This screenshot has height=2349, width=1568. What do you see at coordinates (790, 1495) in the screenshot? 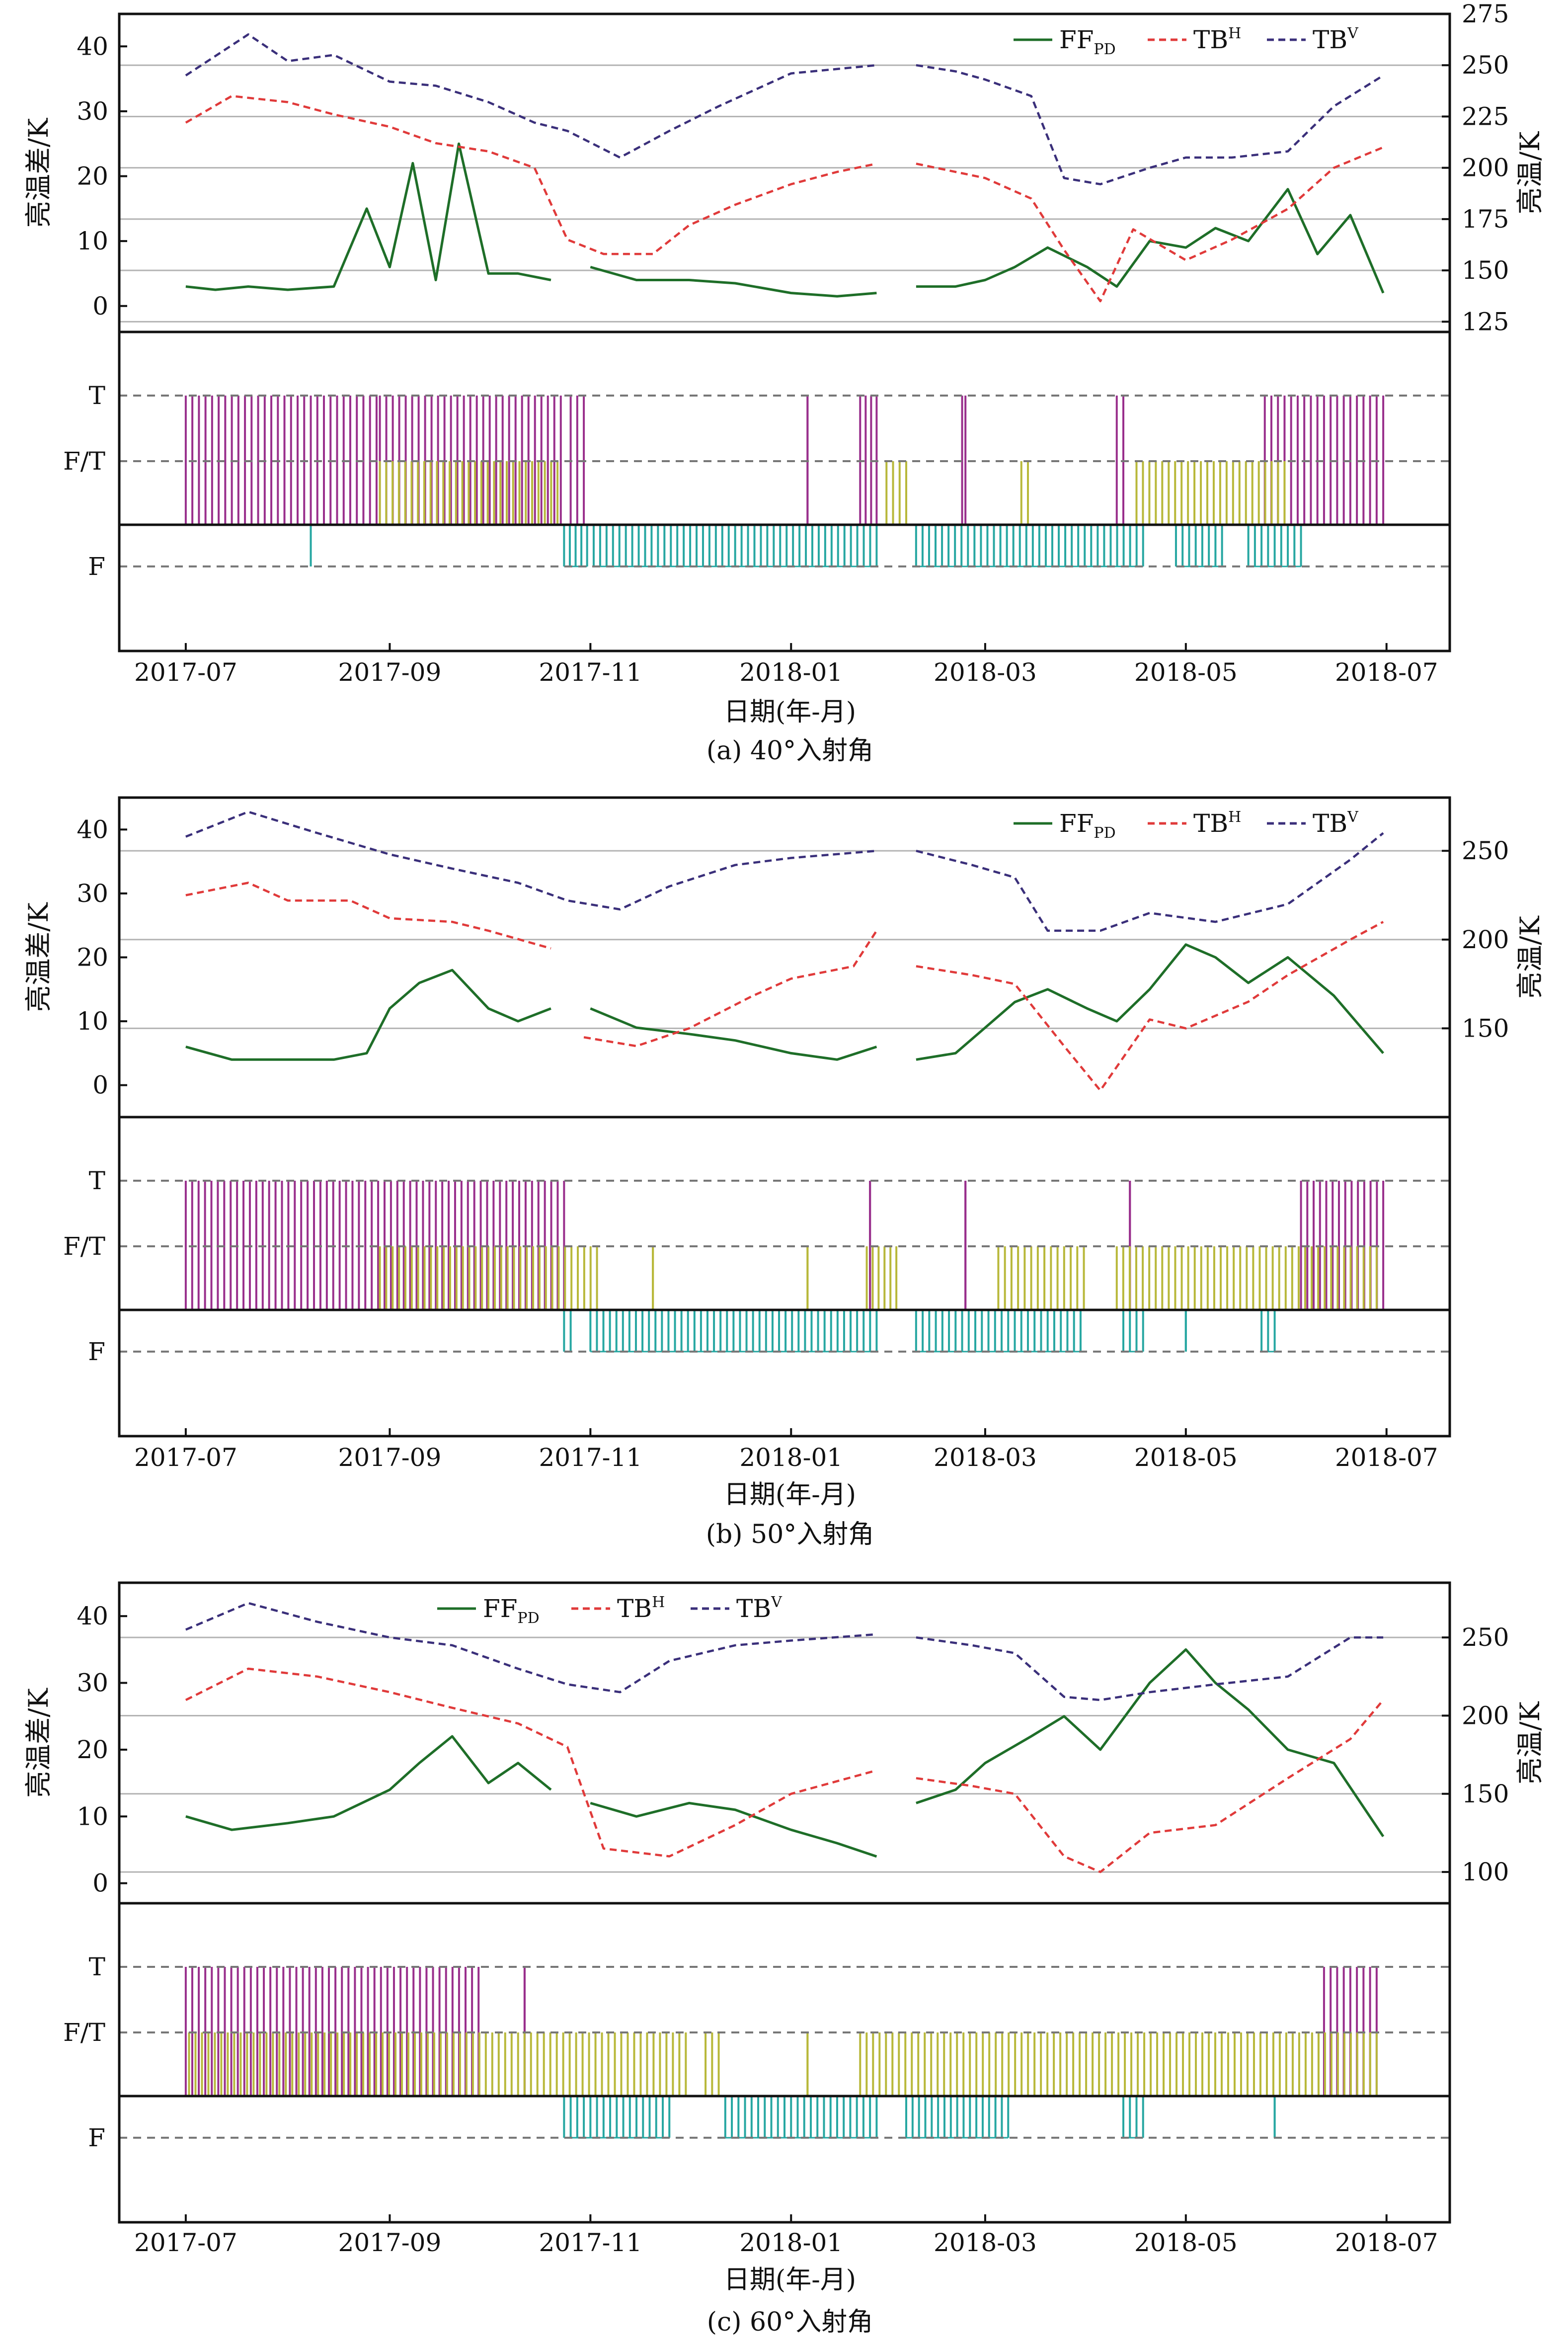
I see `panel-b-x-axis-label: 日期(年-月)` at bounding box center [790, 1495].